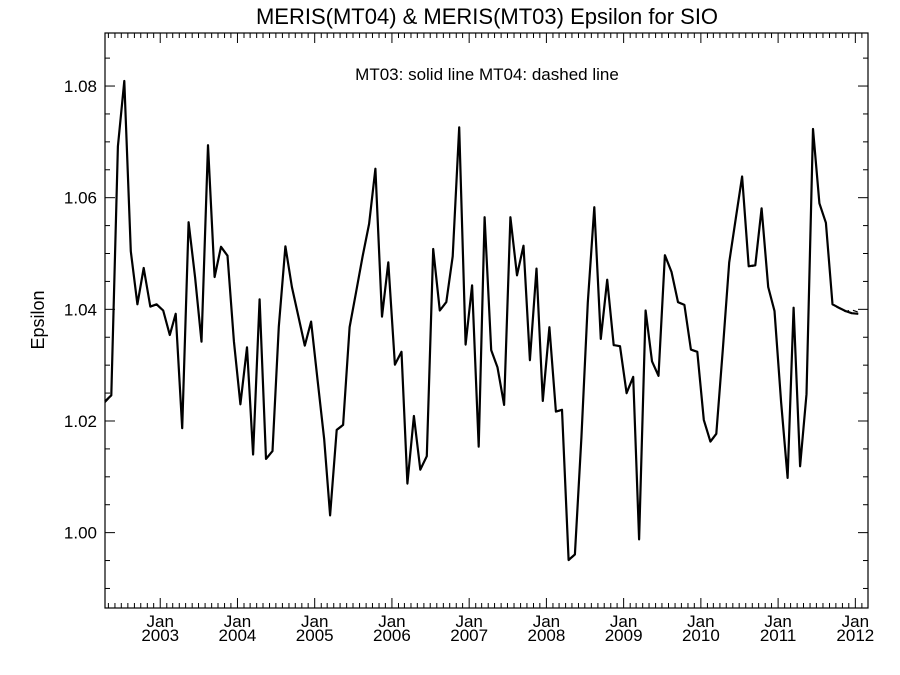 The height and width of the screenshot is (675, 900). I want to click on y-tick-label: 1.02, so click(80, 421).